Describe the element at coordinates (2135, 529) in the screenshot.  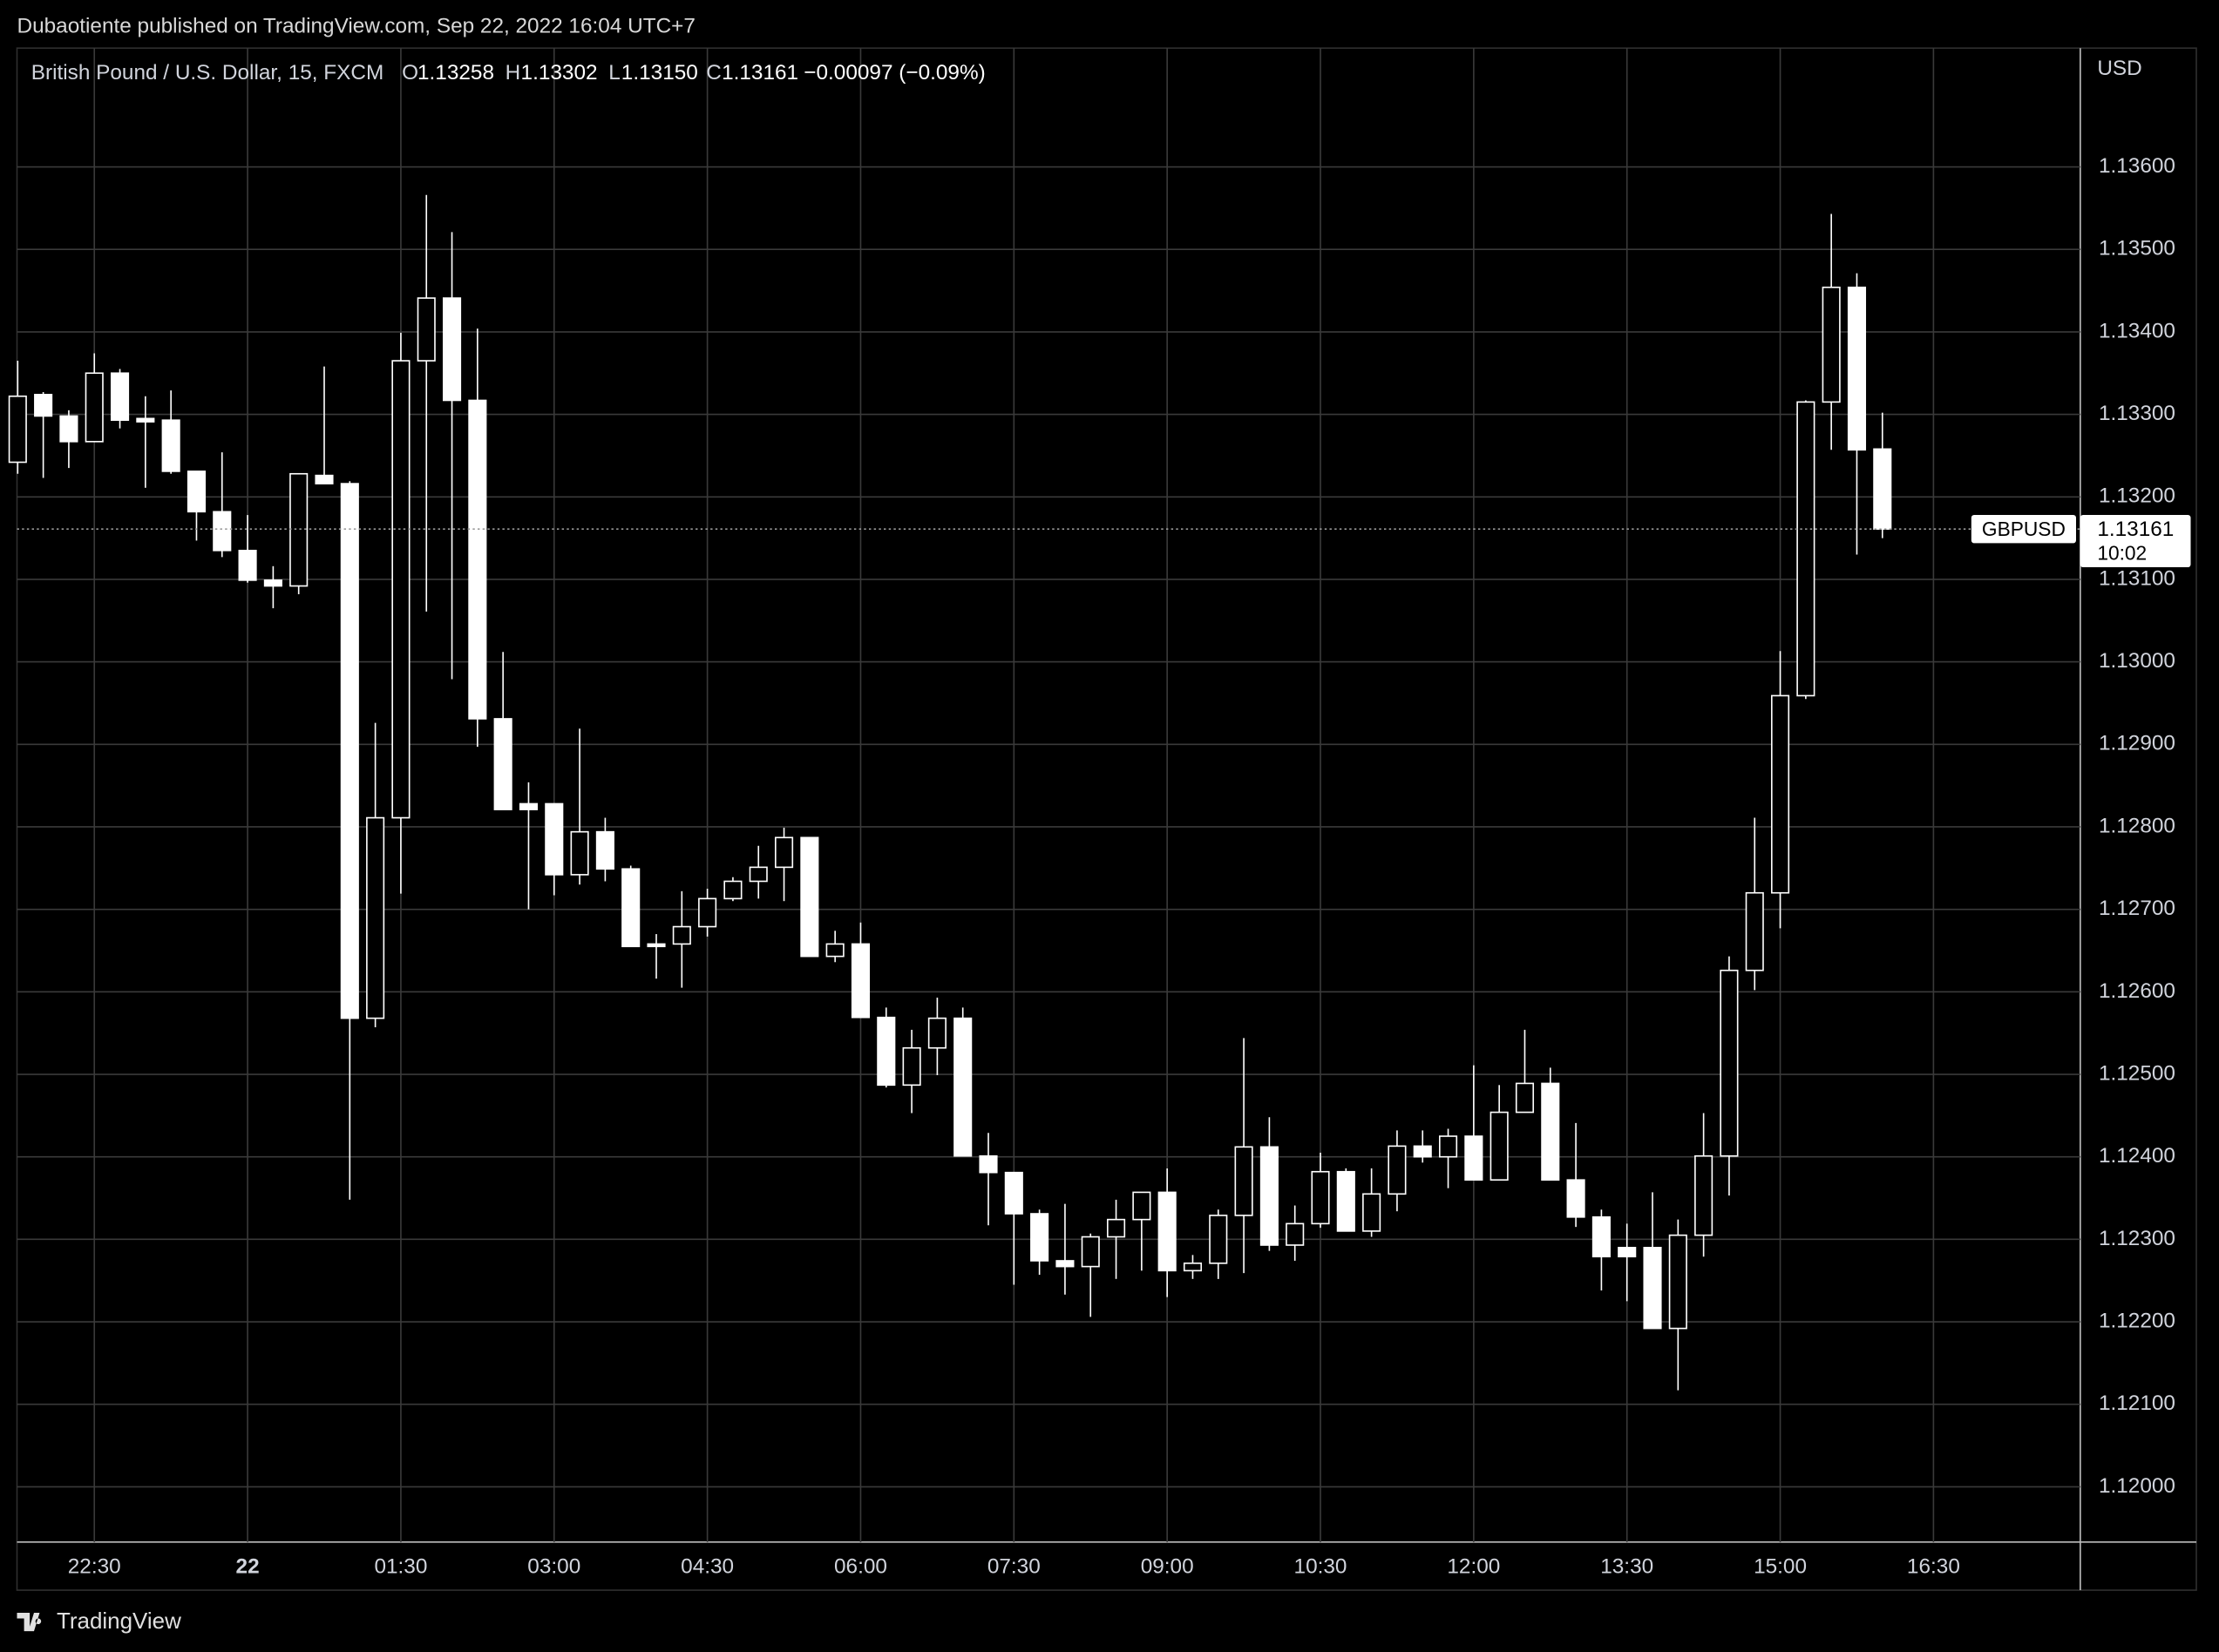
I see `price-label: 1.13161` at that location.